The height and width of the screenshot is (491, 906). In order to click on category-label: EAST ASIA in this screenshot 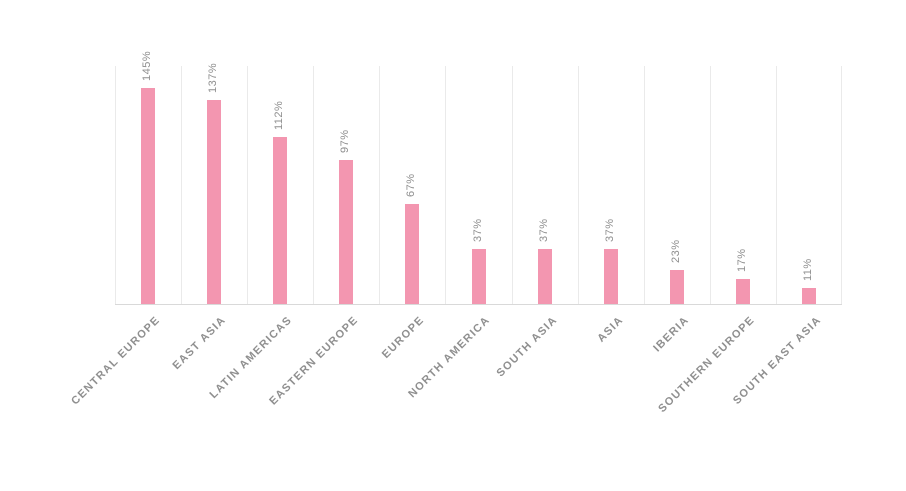, I will do `click(199, 343)`.